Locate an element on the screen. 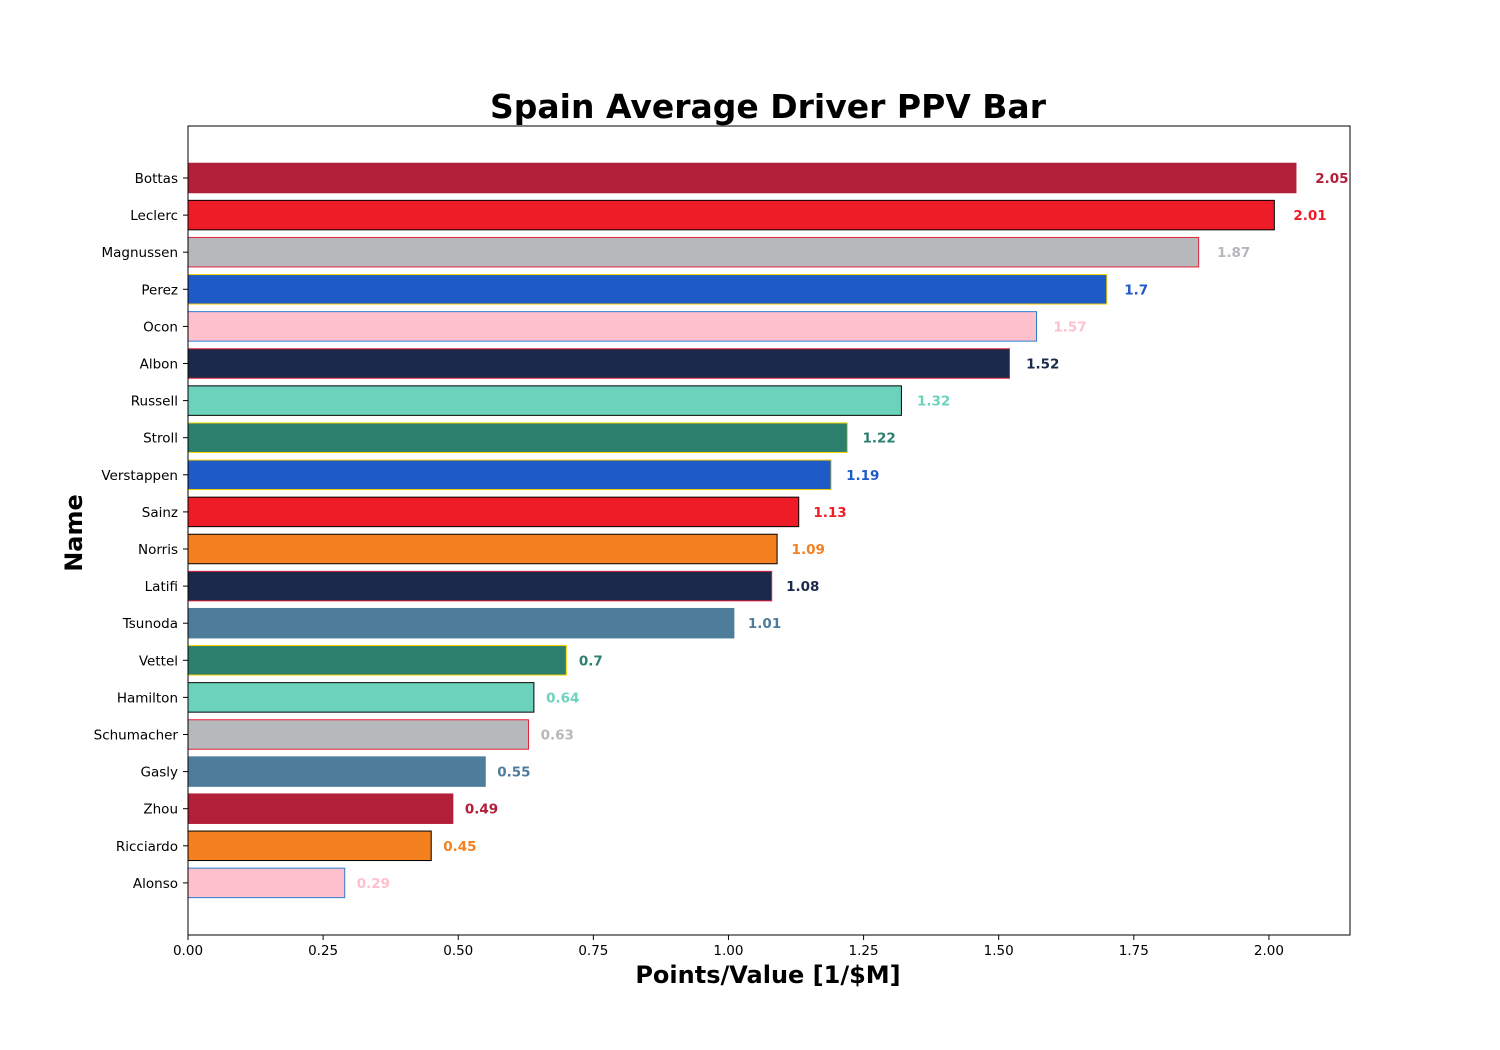 This screenshot has height=1050, width=1500. value-label: 1.32 is located at coordinates (933, 402).